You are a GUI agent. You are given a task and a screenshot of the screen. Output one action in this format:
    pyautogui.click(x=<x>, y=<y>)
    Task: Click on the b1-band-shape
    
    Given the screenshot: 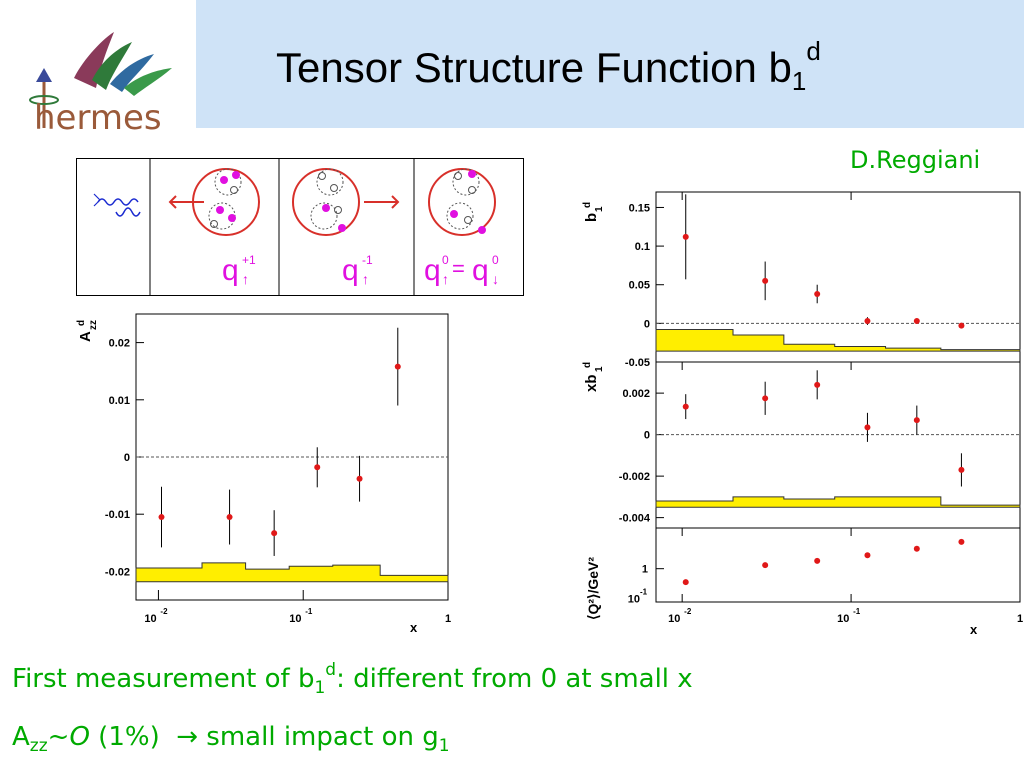 What is the action you would take?
    pyautogui.click(x=838, y=340)
    